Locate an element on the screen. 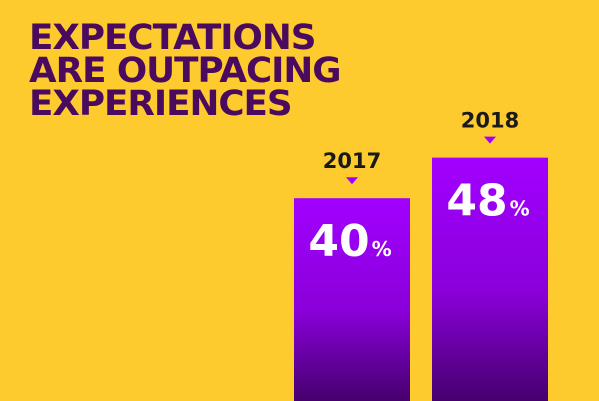  value-label-2018: 48% is located at coordinates (487, 201).